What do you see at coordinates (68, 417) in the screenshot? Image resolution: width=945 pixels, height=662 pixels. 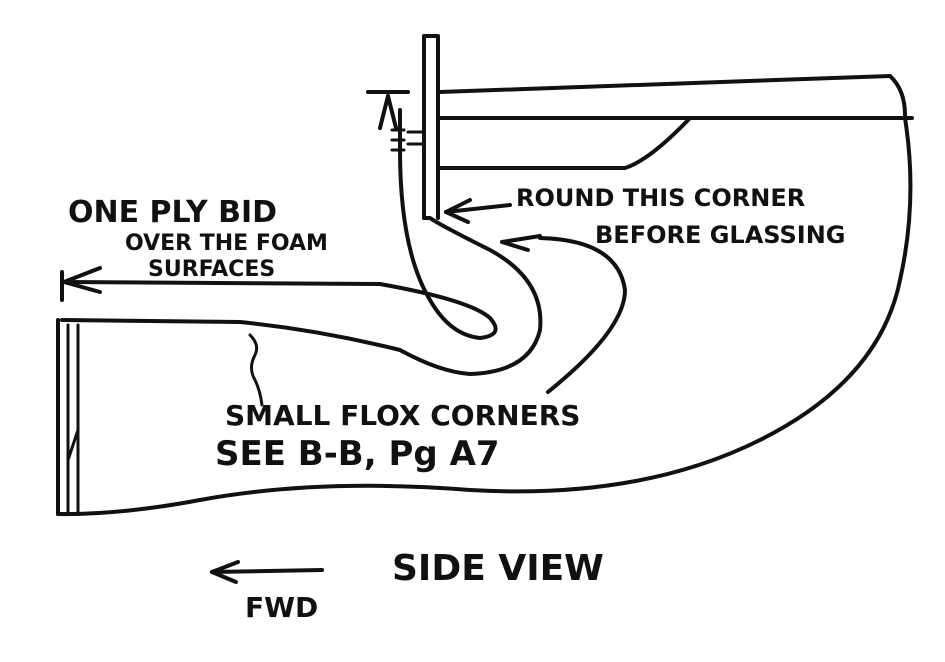 I see `forward-plate` at bounding box center [68, 417].